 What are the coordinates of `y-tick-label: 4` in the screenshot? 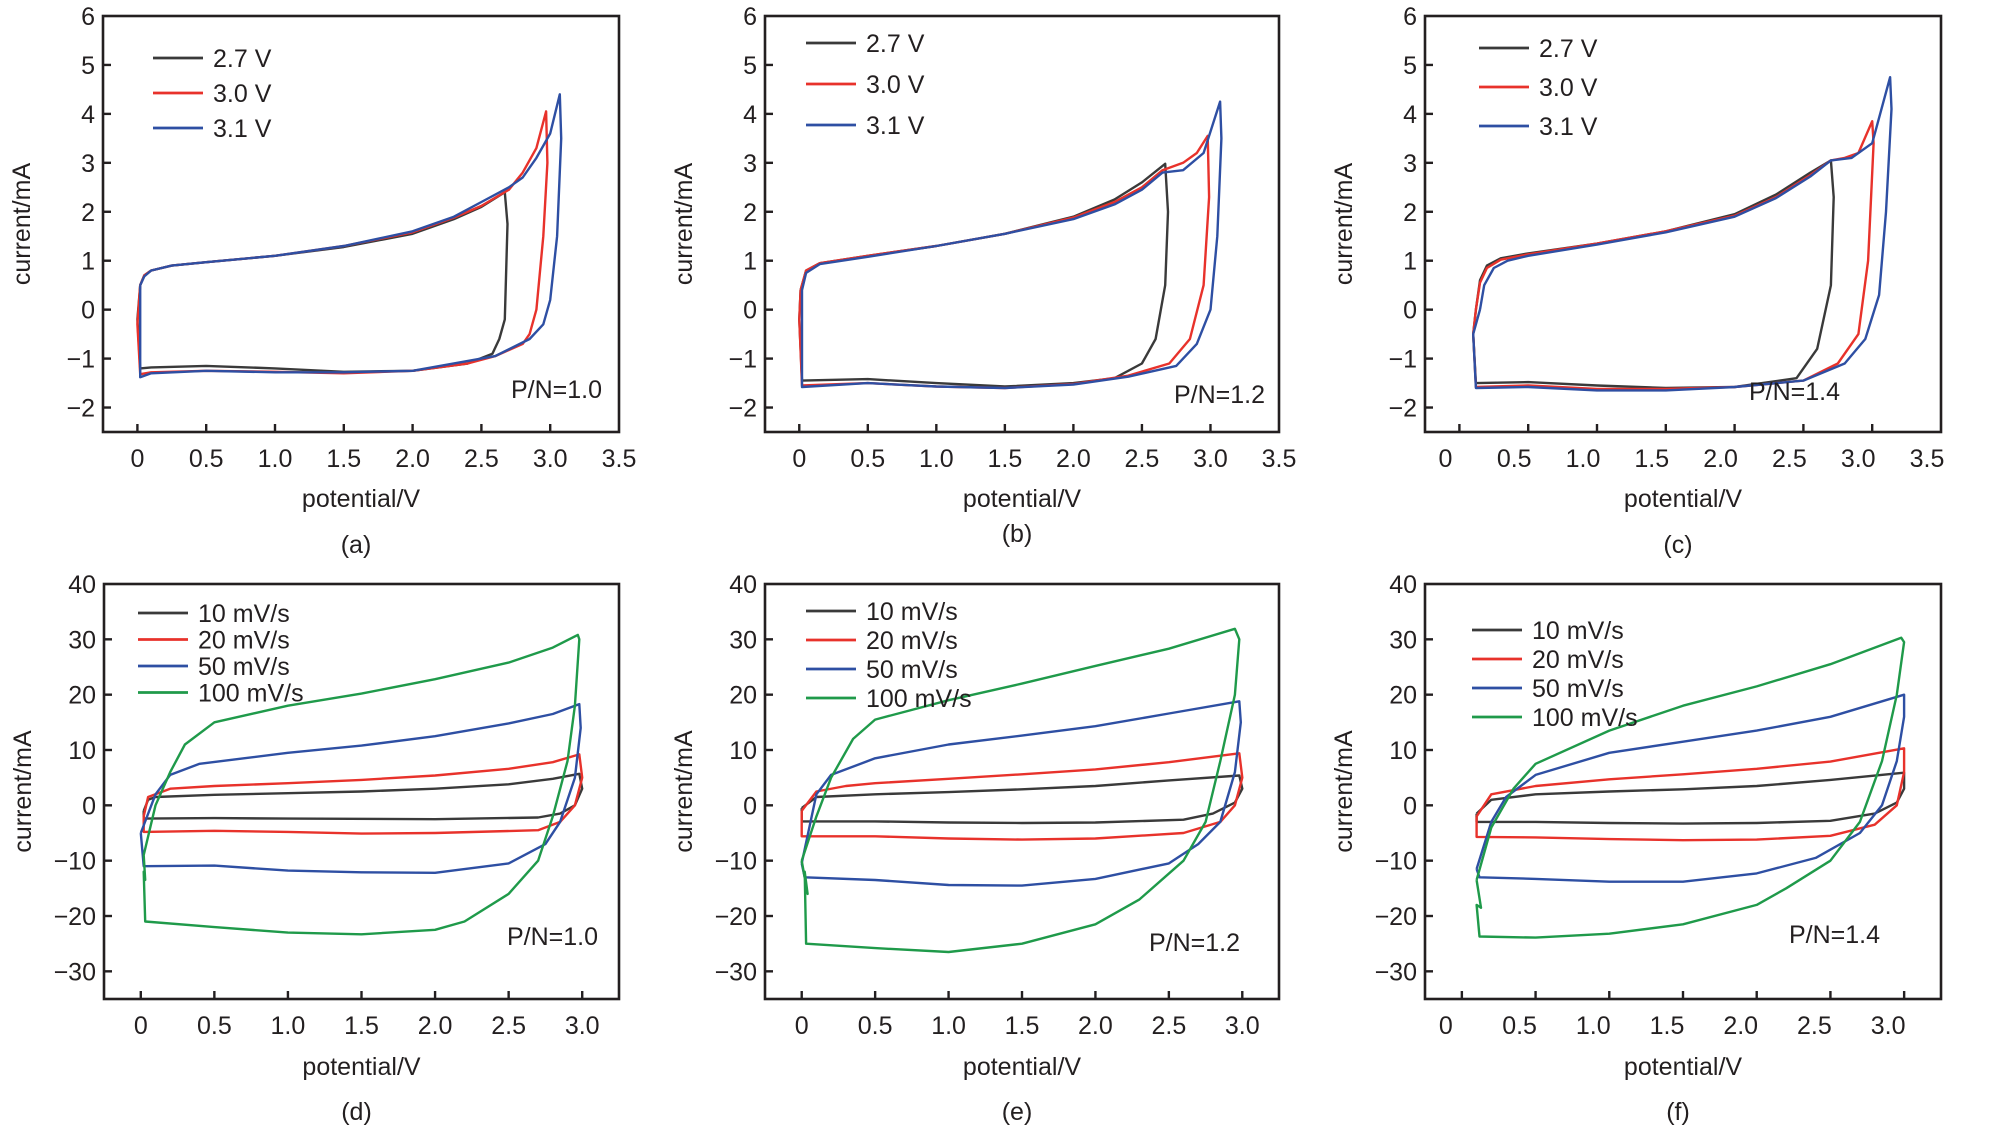 It's located at (750, 115).